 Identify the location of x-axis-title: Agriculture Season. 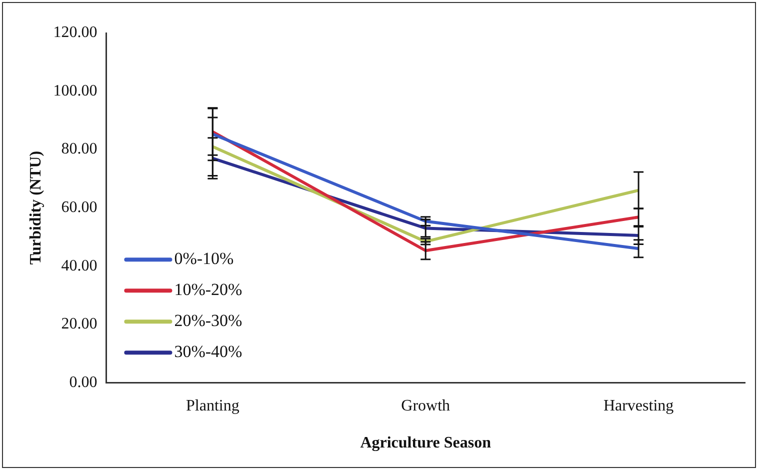
(426, 443).